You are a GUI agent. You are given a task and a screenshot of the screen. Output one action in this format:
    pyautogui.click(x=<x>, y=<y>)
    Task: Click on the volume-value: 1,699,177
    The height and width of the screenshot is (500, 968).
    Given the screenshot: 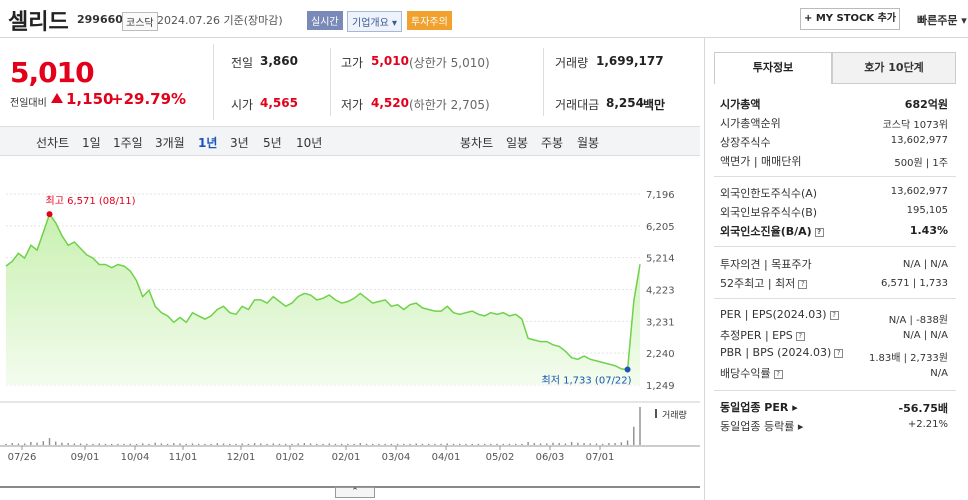 What is the action you would take?
    pyautogui.click(x=630, y=61)
    